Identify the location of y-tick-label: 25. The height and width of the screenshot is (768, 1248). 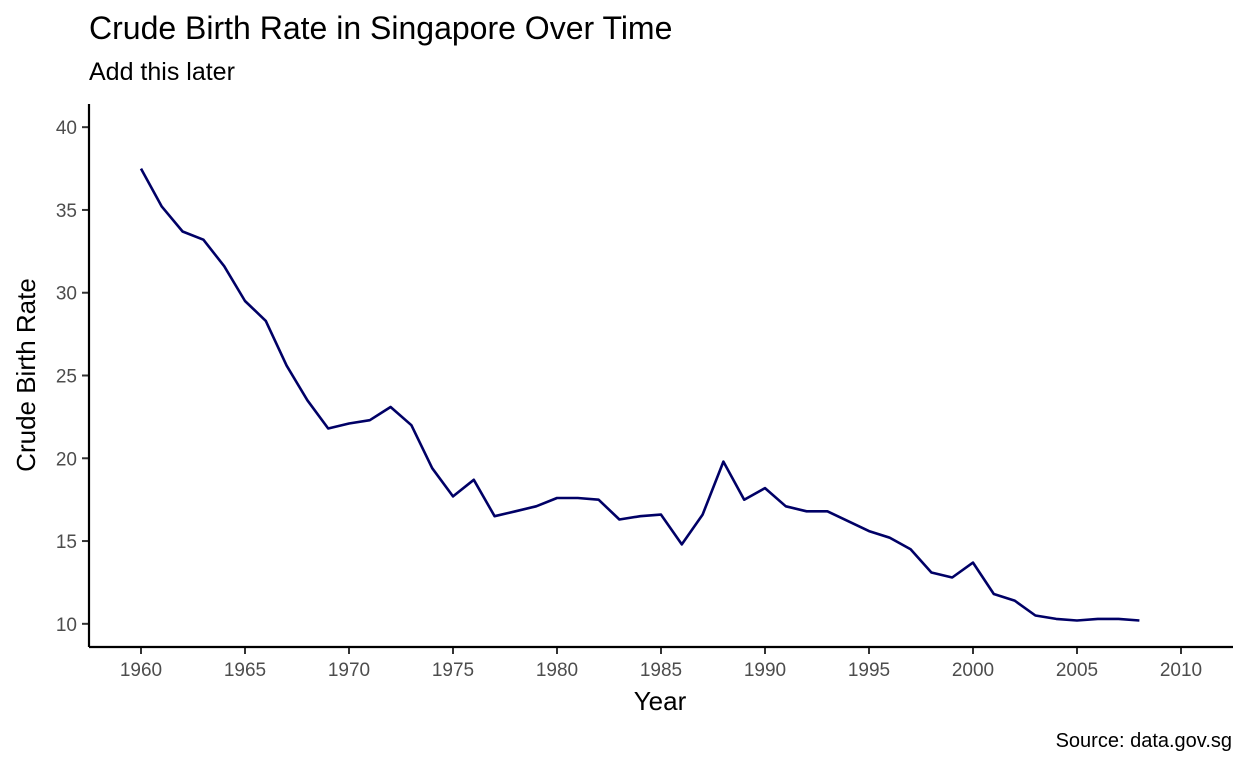
(66, 377).